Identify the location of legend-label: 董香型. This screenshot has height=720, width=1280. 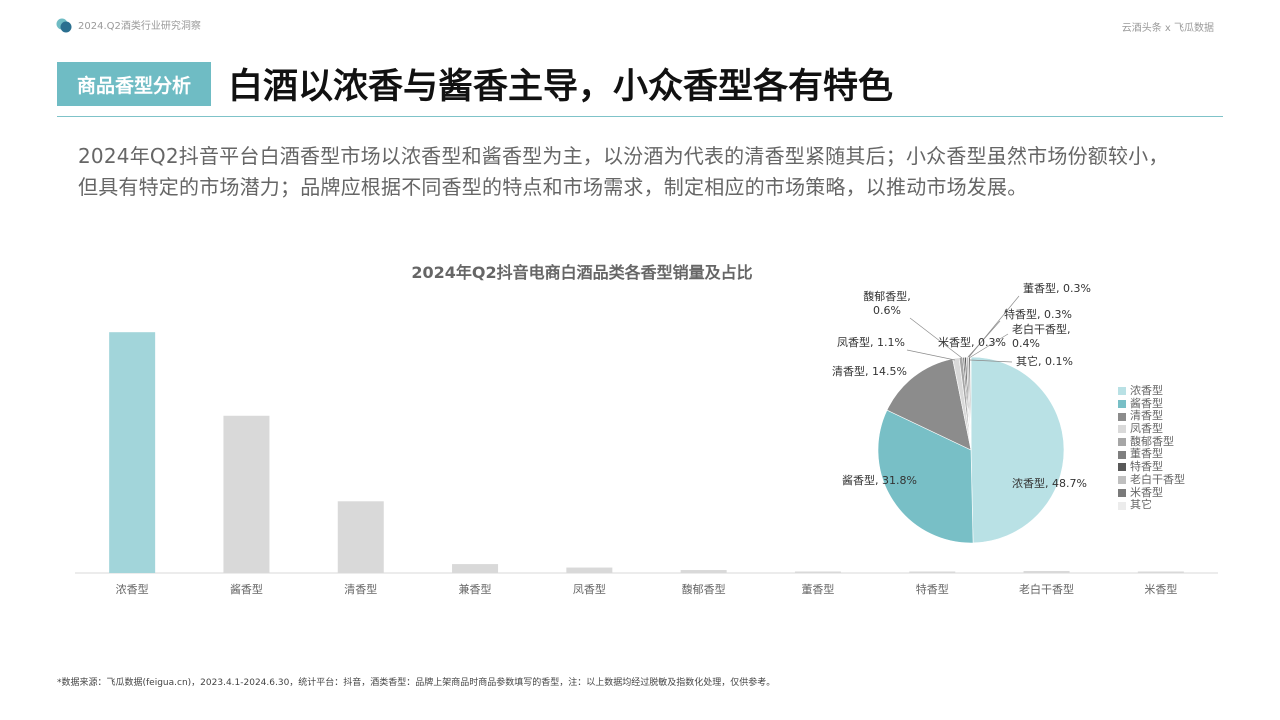
(1146, 454).